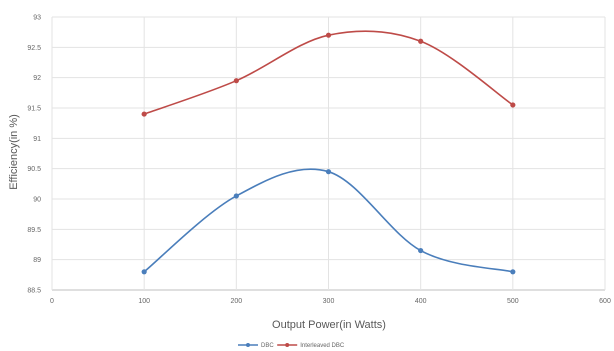 The width and height of the screenshot is (614, 351). Describe the element at coordinates (34, 291) in the screenshot. I see `y-tick-label: 88.5` at that location.